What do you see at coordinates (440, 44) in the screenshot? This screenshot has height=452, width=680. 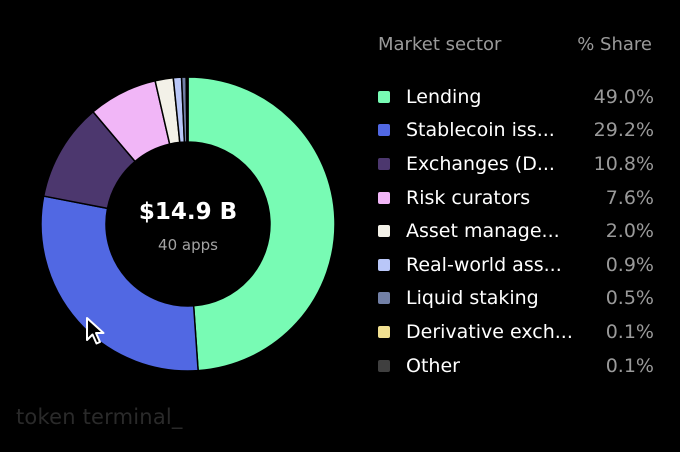 I see `legend-header-sector: Market sector` at bounding box center [440, 44].